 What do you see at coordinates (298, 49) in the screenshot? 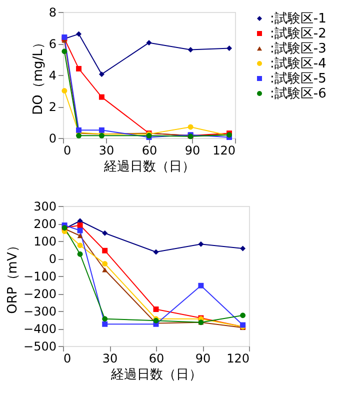
I see `legend-label: :試験区-3` at bounding box center [298, 49].